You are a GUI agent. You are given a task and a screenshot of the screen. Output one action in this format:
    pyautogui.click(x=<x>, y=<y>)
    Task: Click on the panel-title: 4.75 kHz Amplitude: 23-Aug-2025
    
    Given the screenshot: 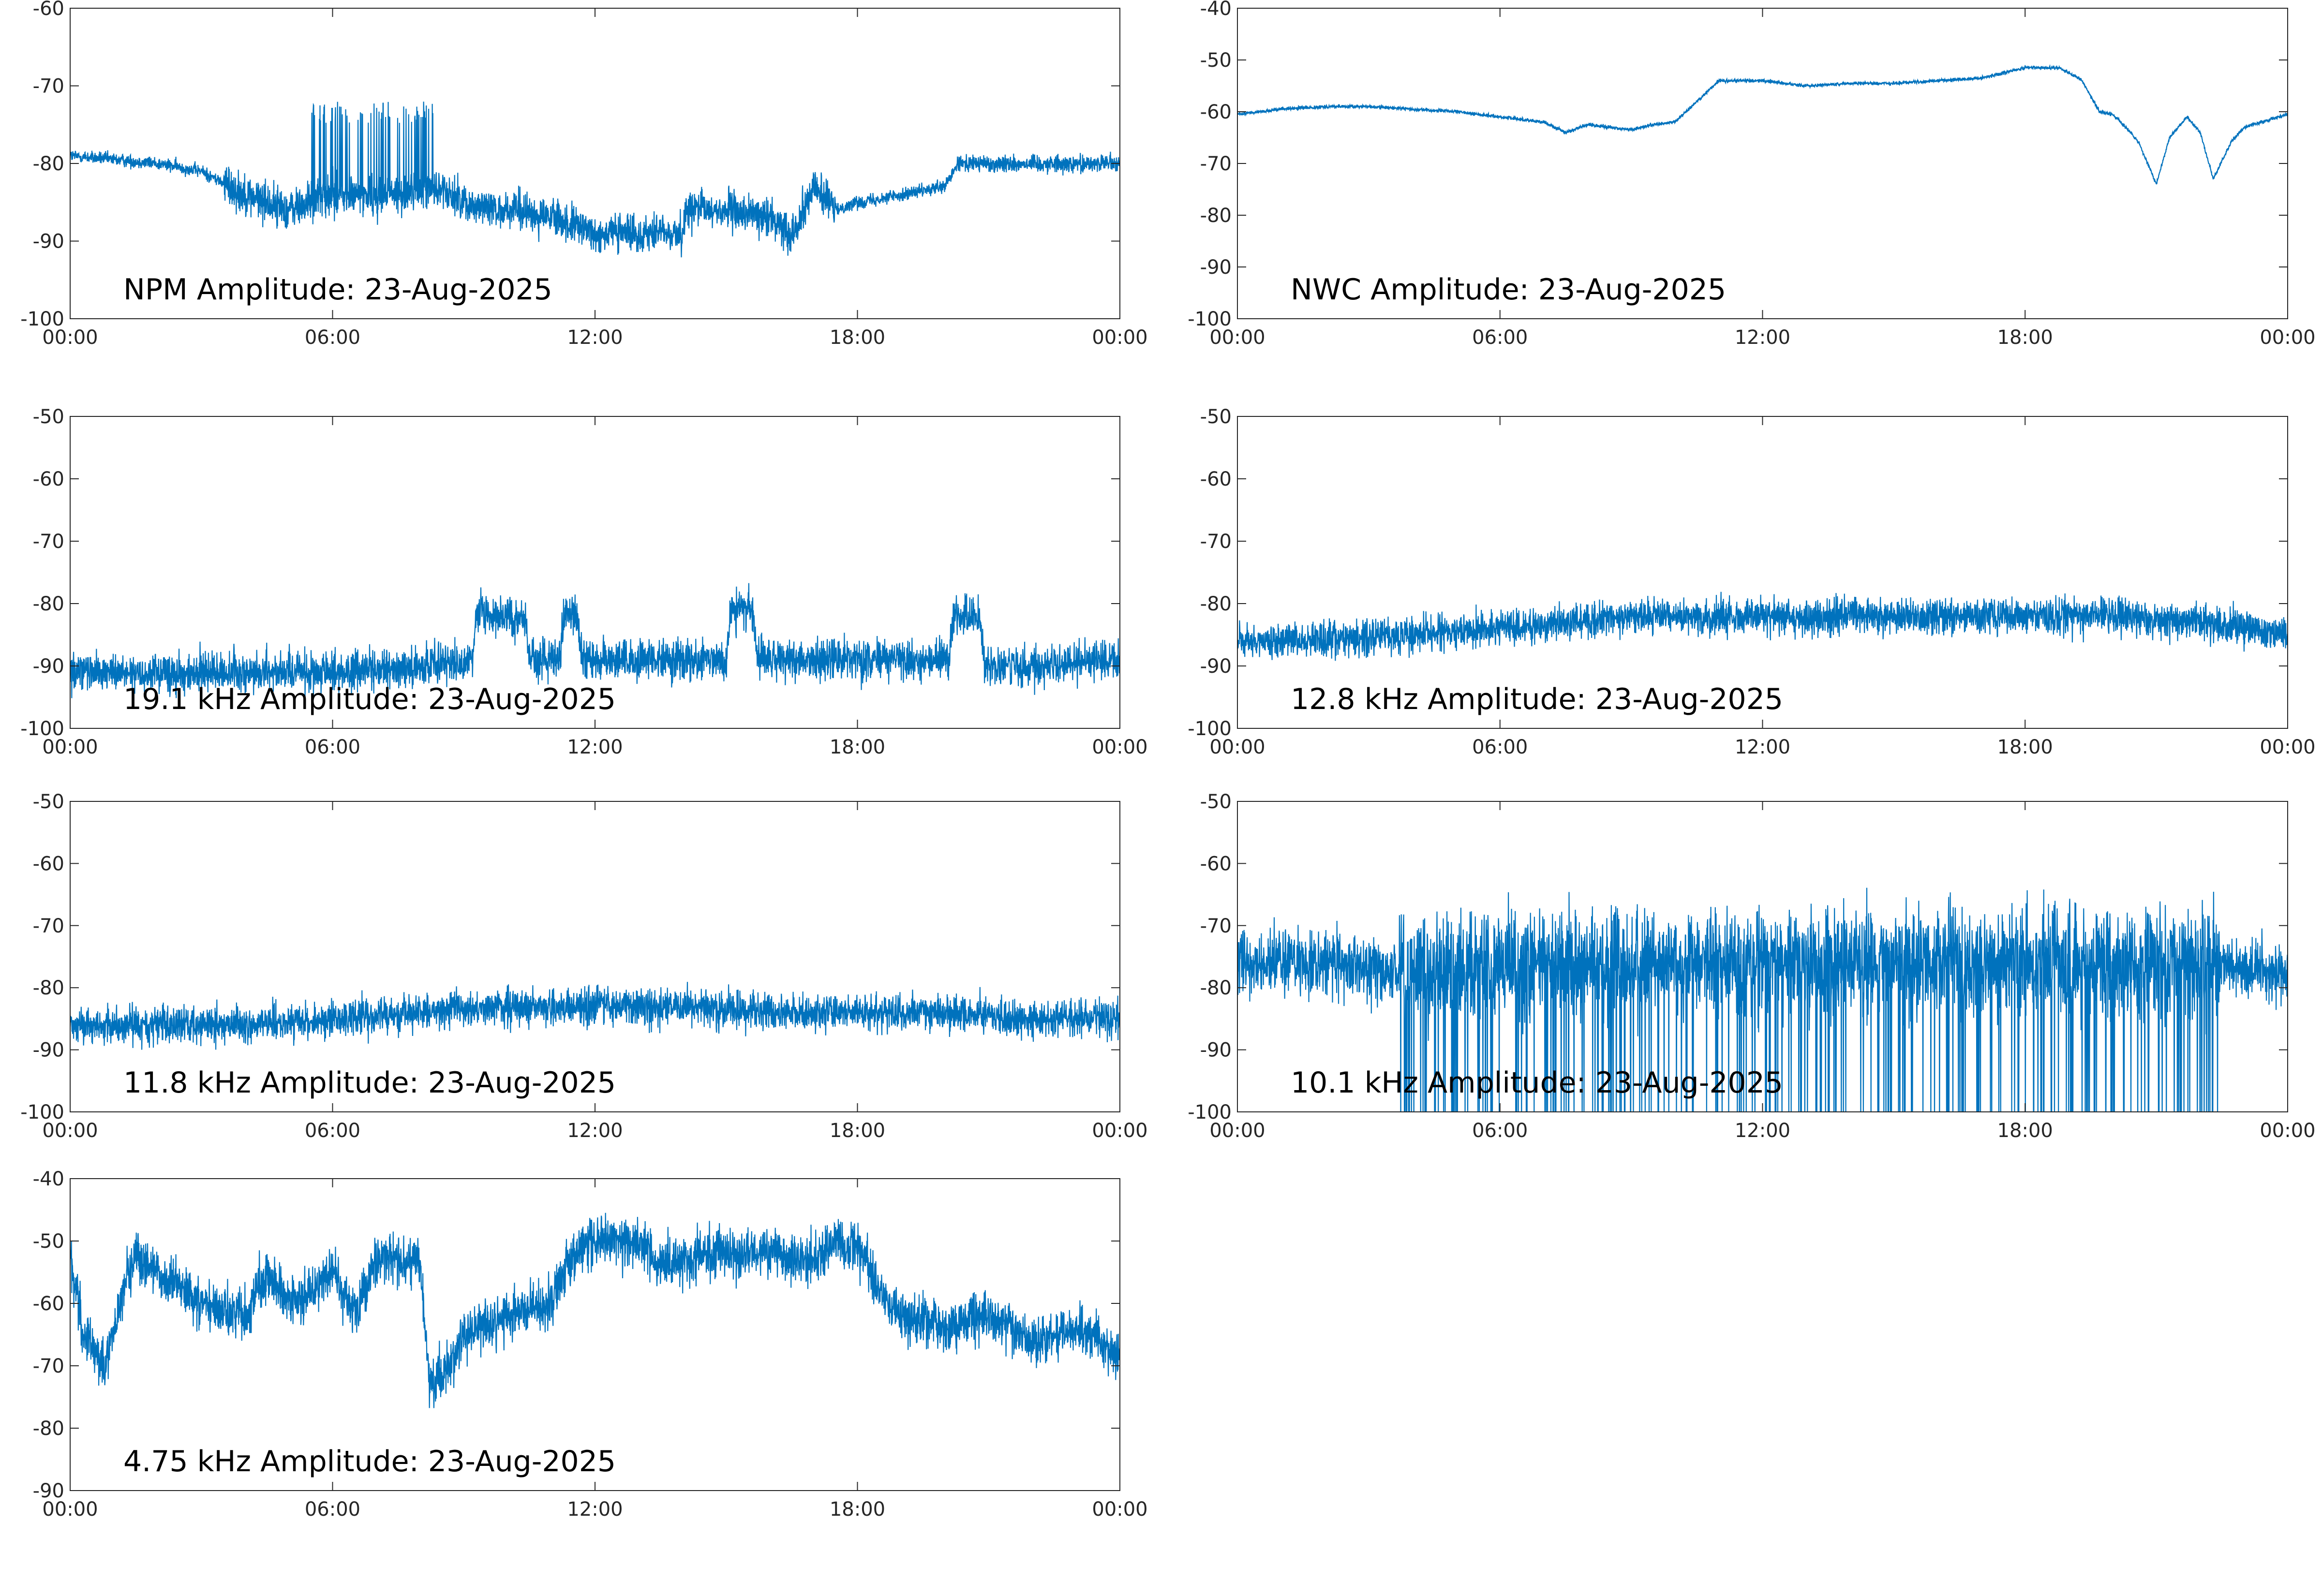 What is the action you would take?
    pyautogui.click(x=369, y=1461)
    